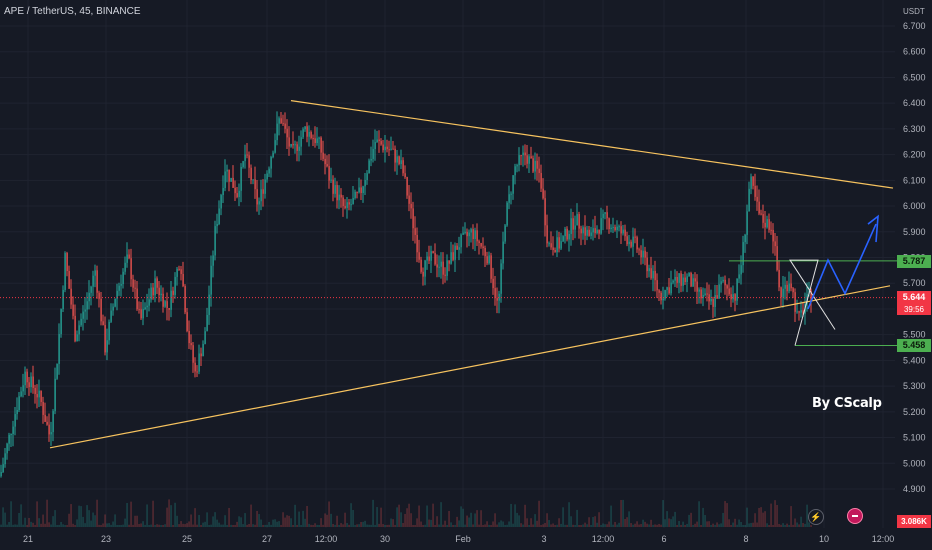 The height and width of the screenshot is (550, 932). Describe the element at coordinates (914, 309) in the screenshot. I see `bar-countdown: 39:56` at that location.